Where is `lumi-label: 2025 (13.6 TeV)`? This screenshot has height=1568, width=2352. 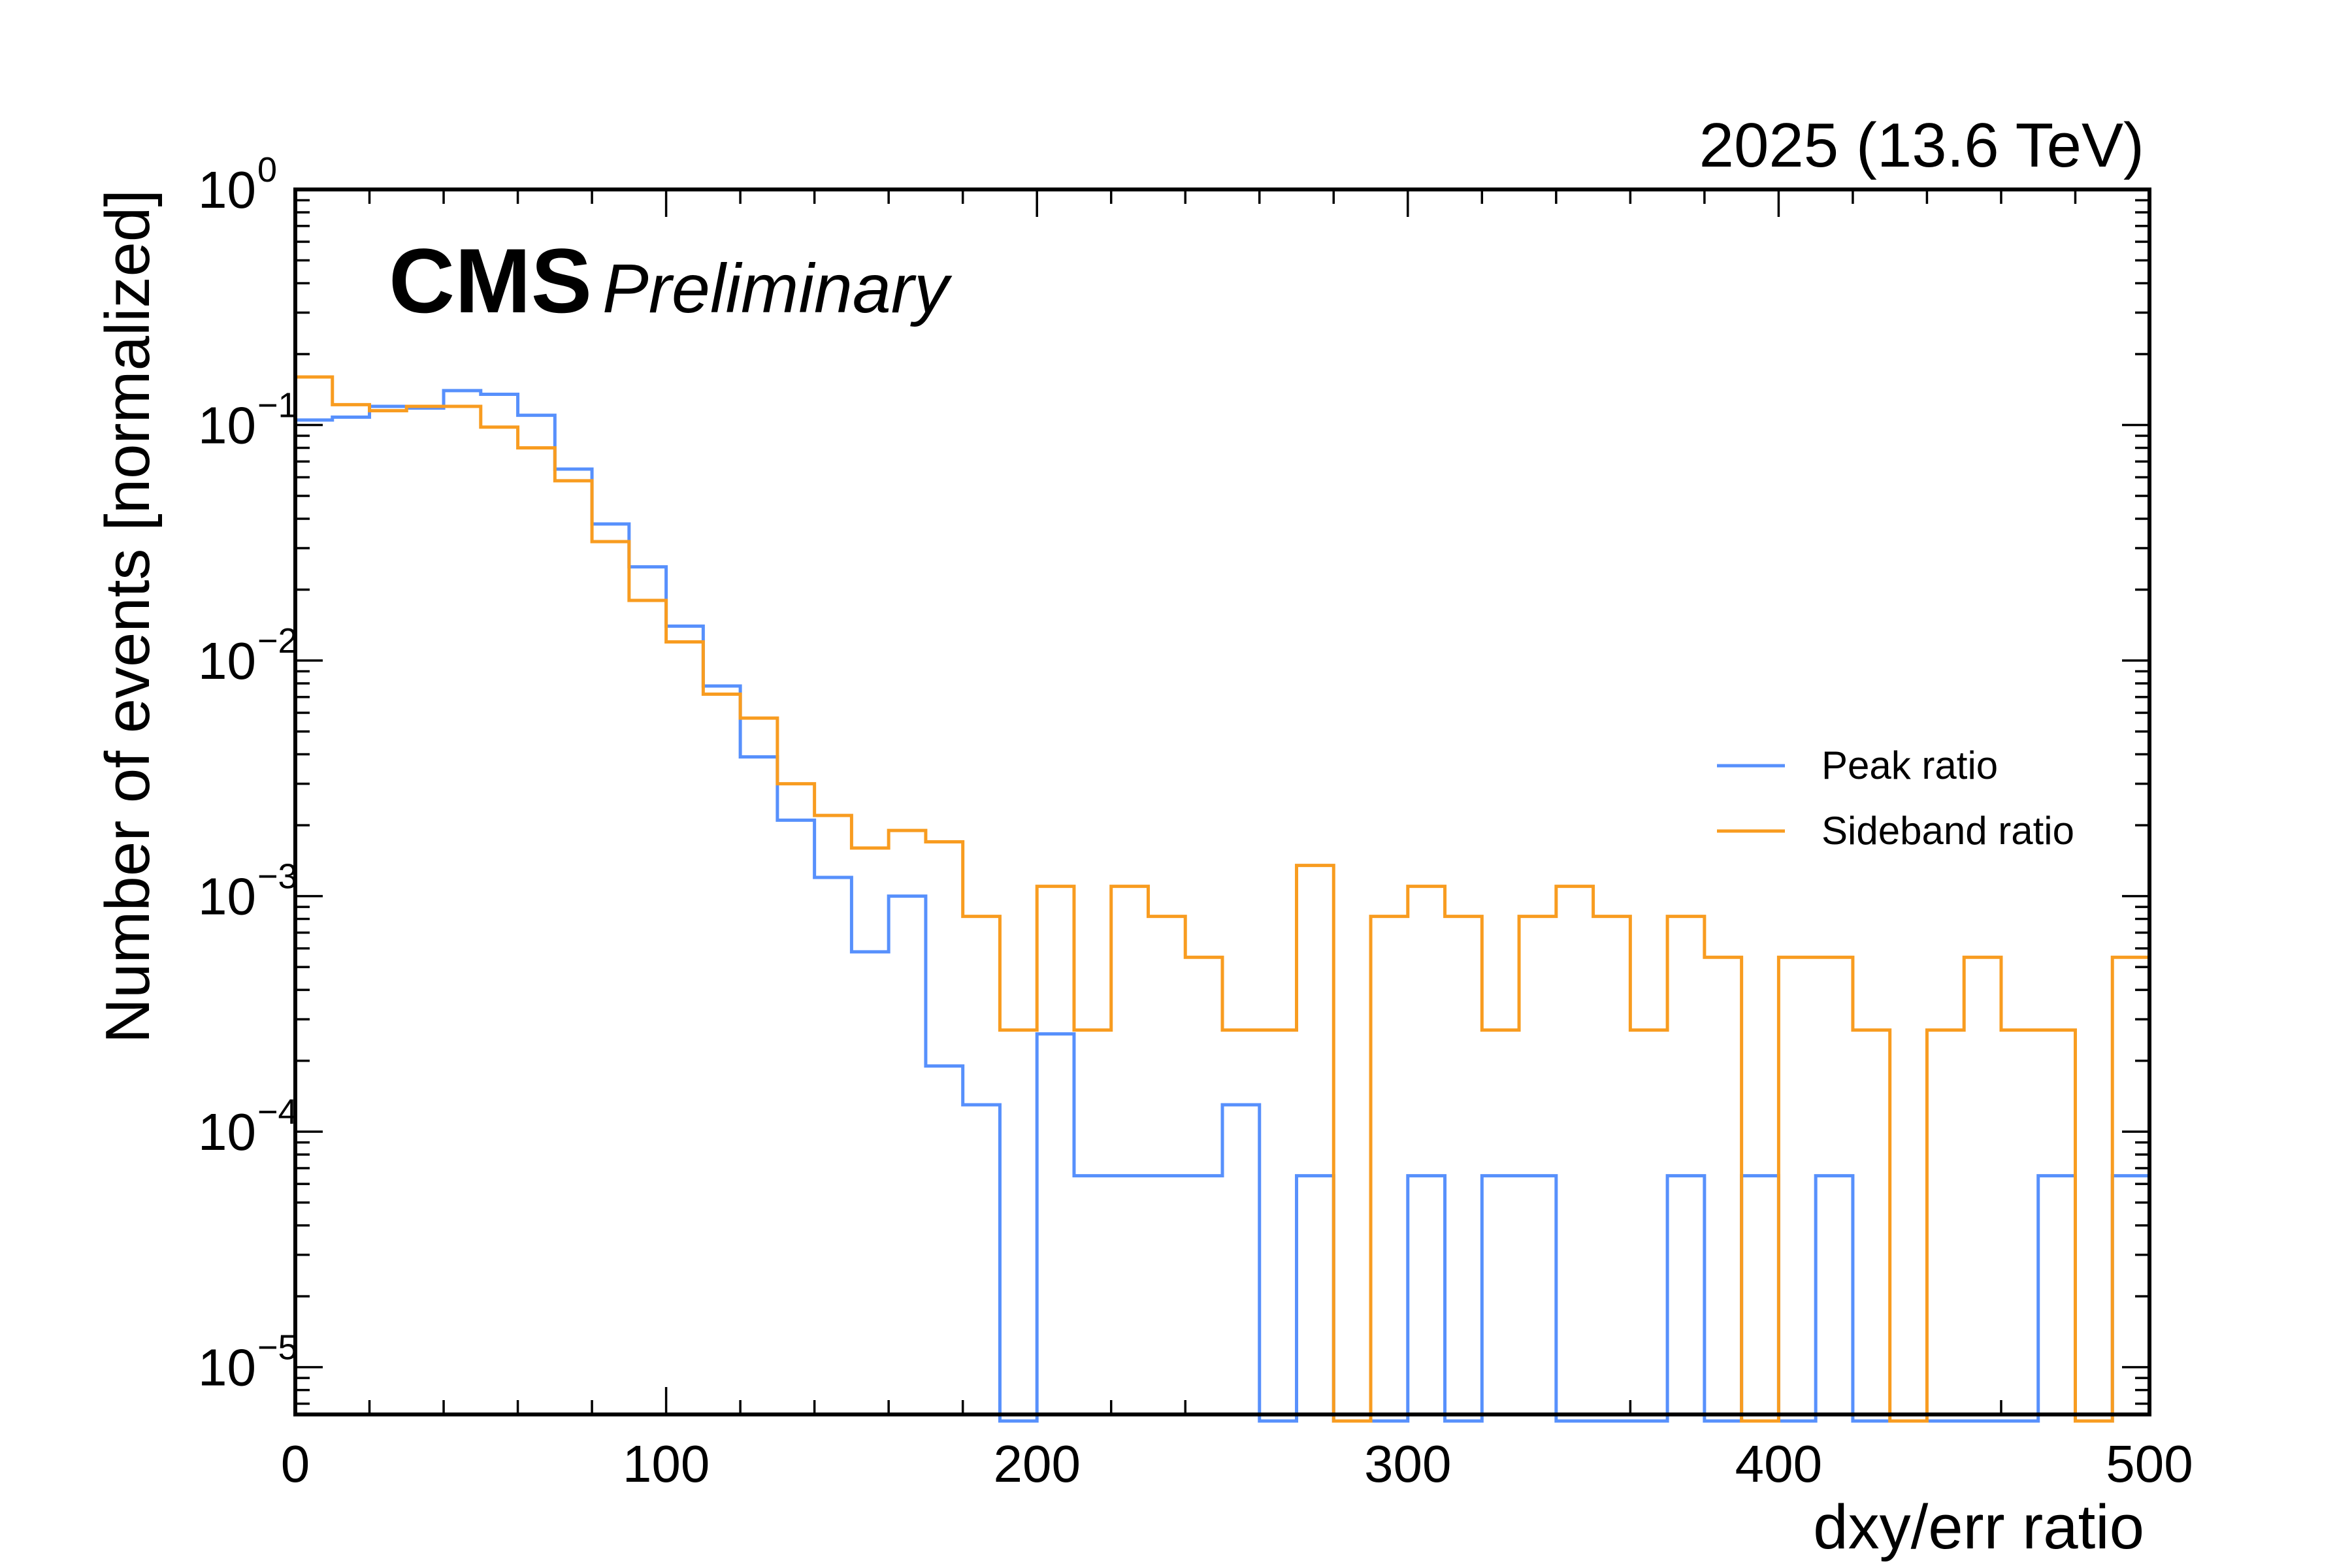
lumi-label: 2025 (13.6 TeV) is located at coordinates (1921, 145).